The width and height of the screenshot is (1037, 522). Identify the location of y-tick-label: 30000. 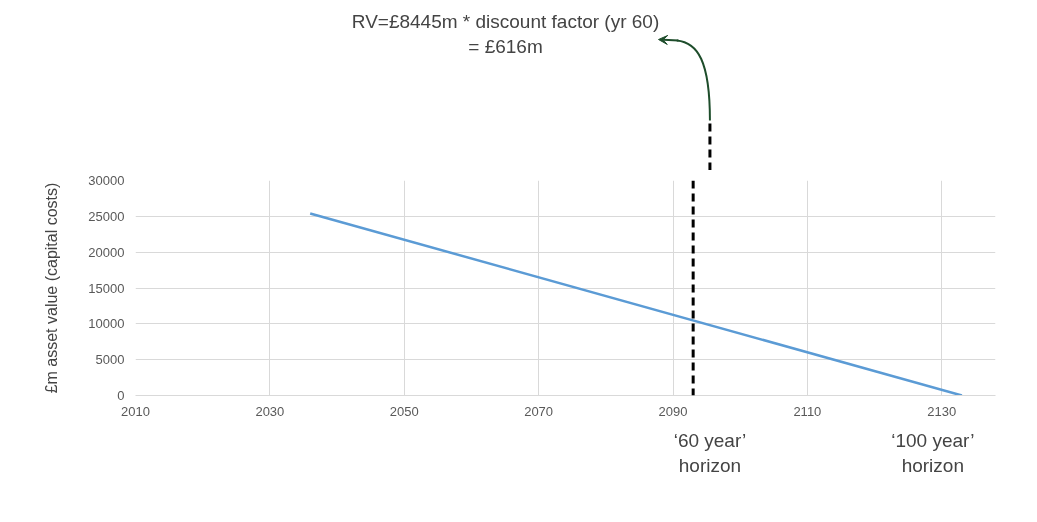
(106, 180).